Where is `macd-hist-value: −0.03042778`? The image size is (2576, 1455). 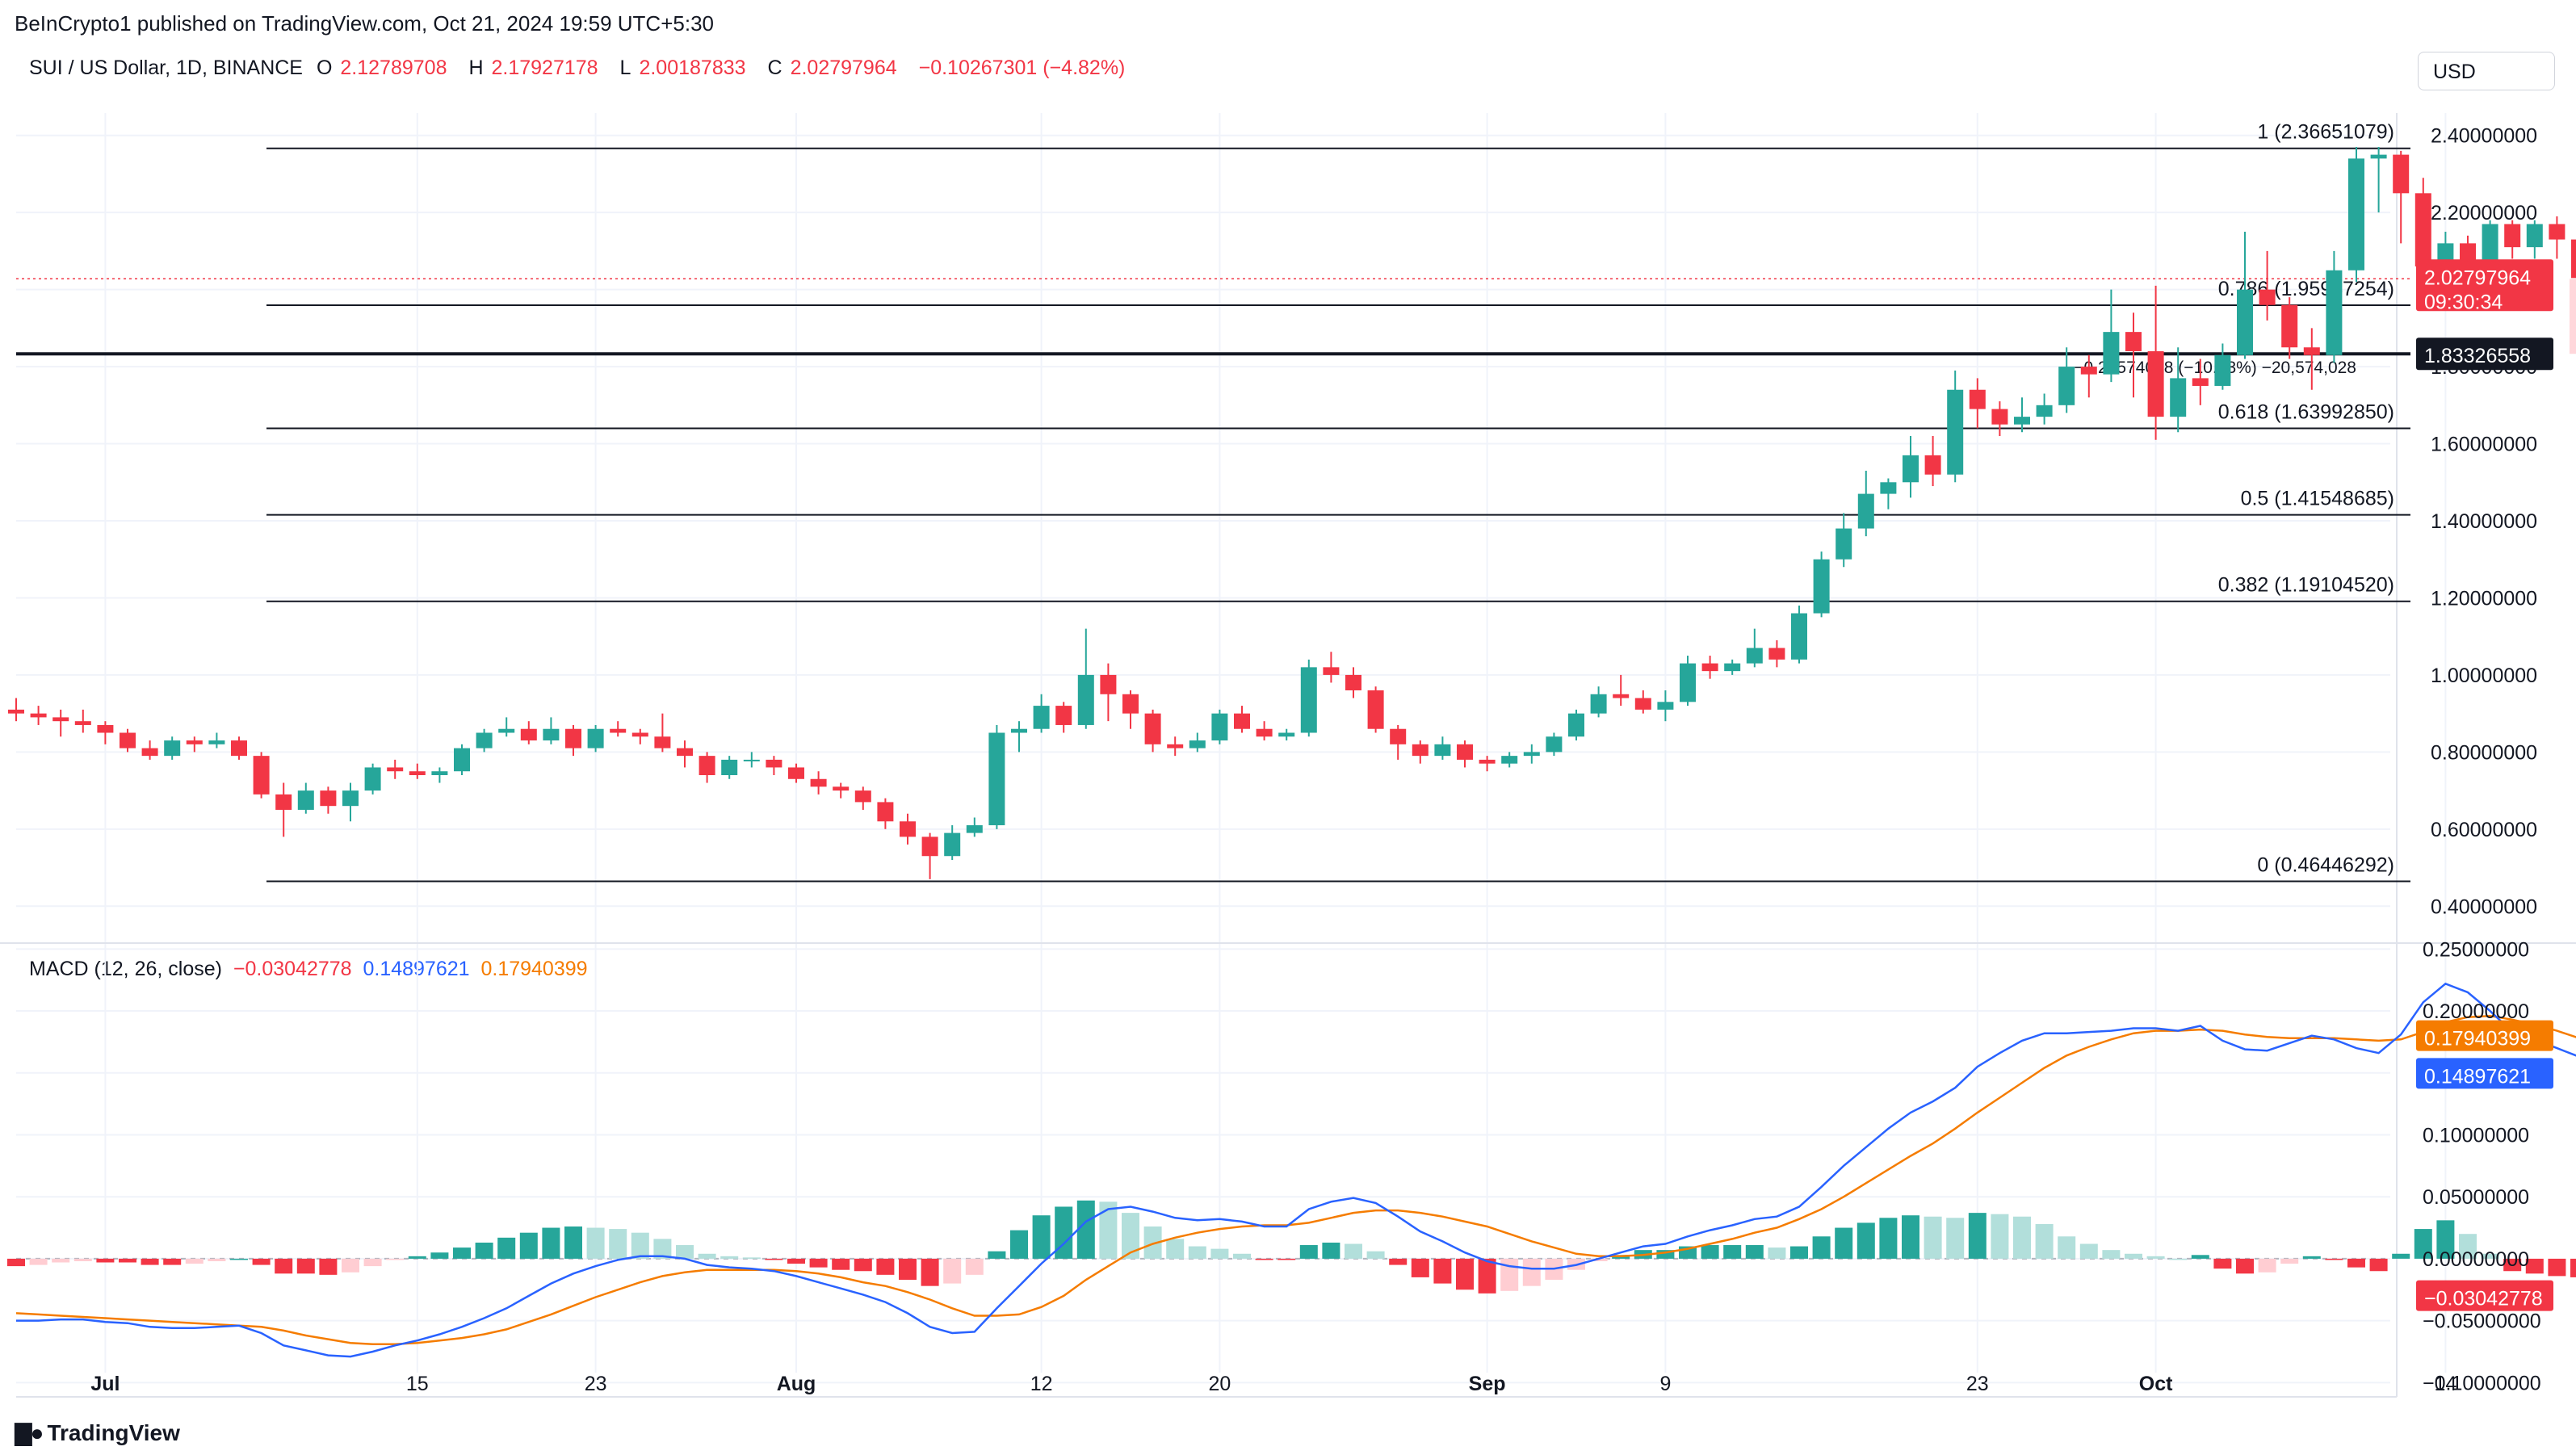 macd-hist-value: −0.03042778 is located at coordinates (292, 969).